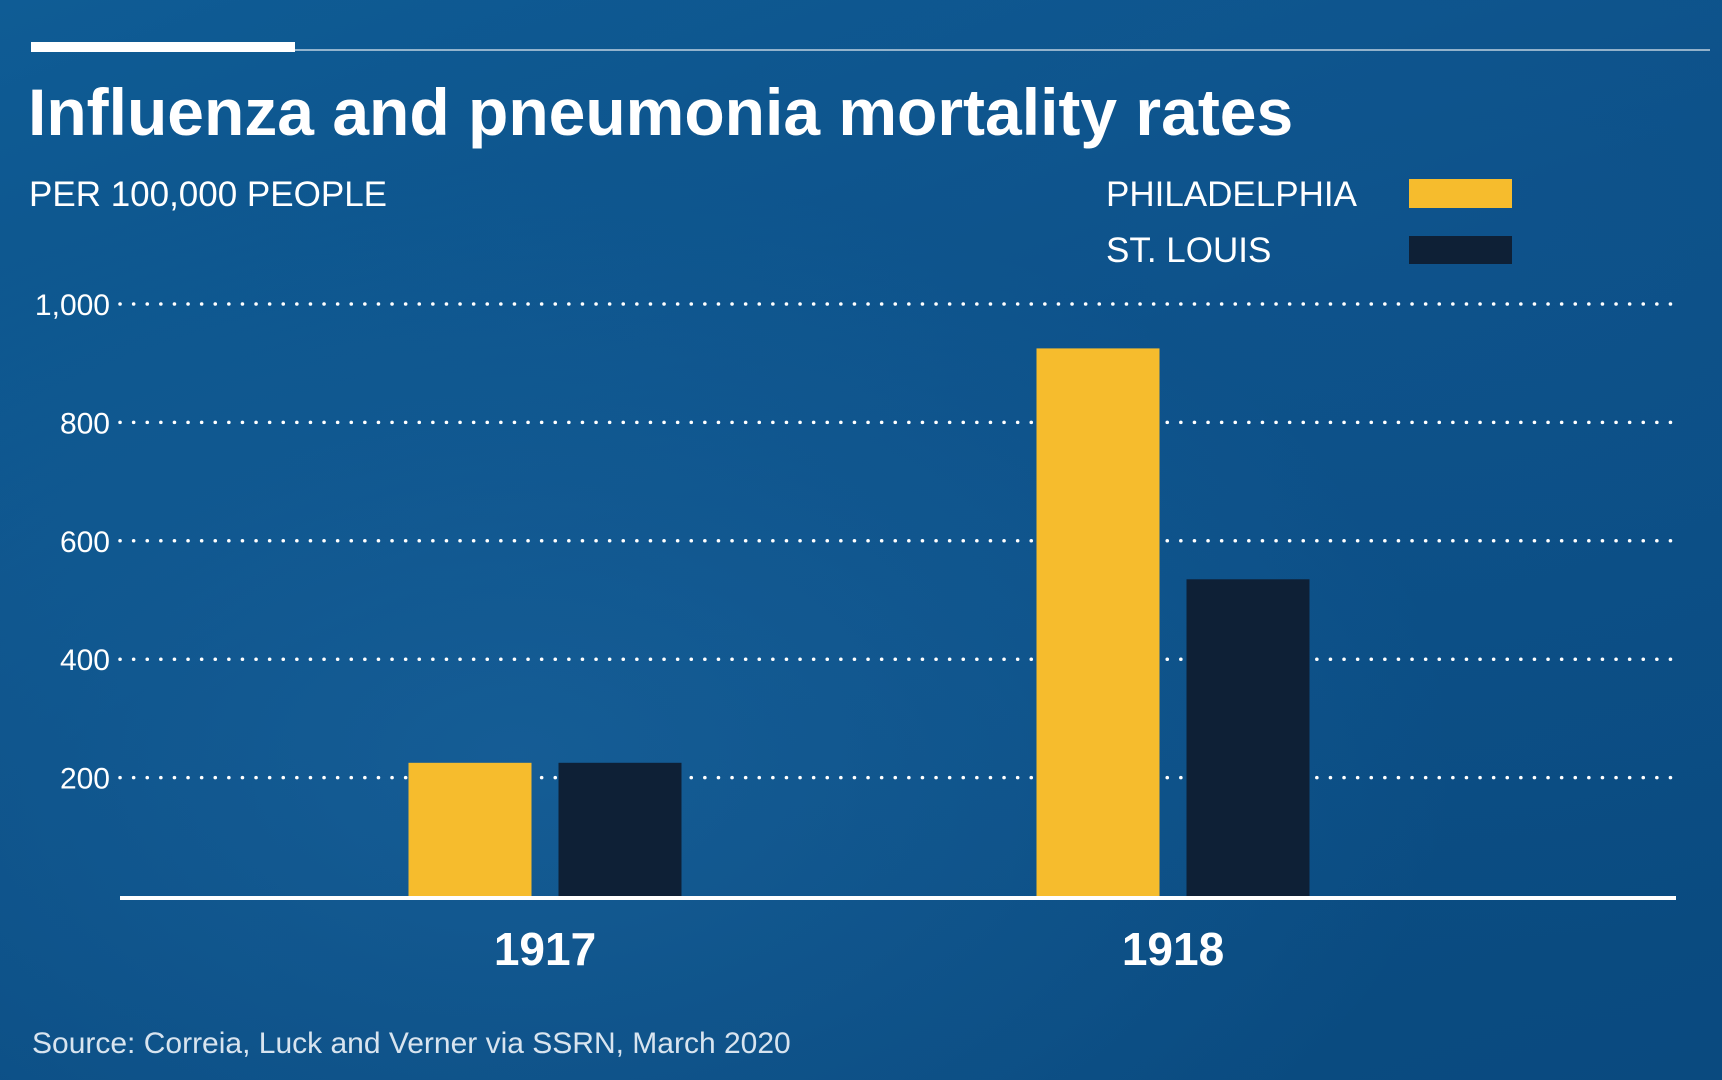 The width and height of the screenshot is (1722, 1080). I want to click on y-axis-ticks: 200 400 600 800 1,000, so click(72, 542).